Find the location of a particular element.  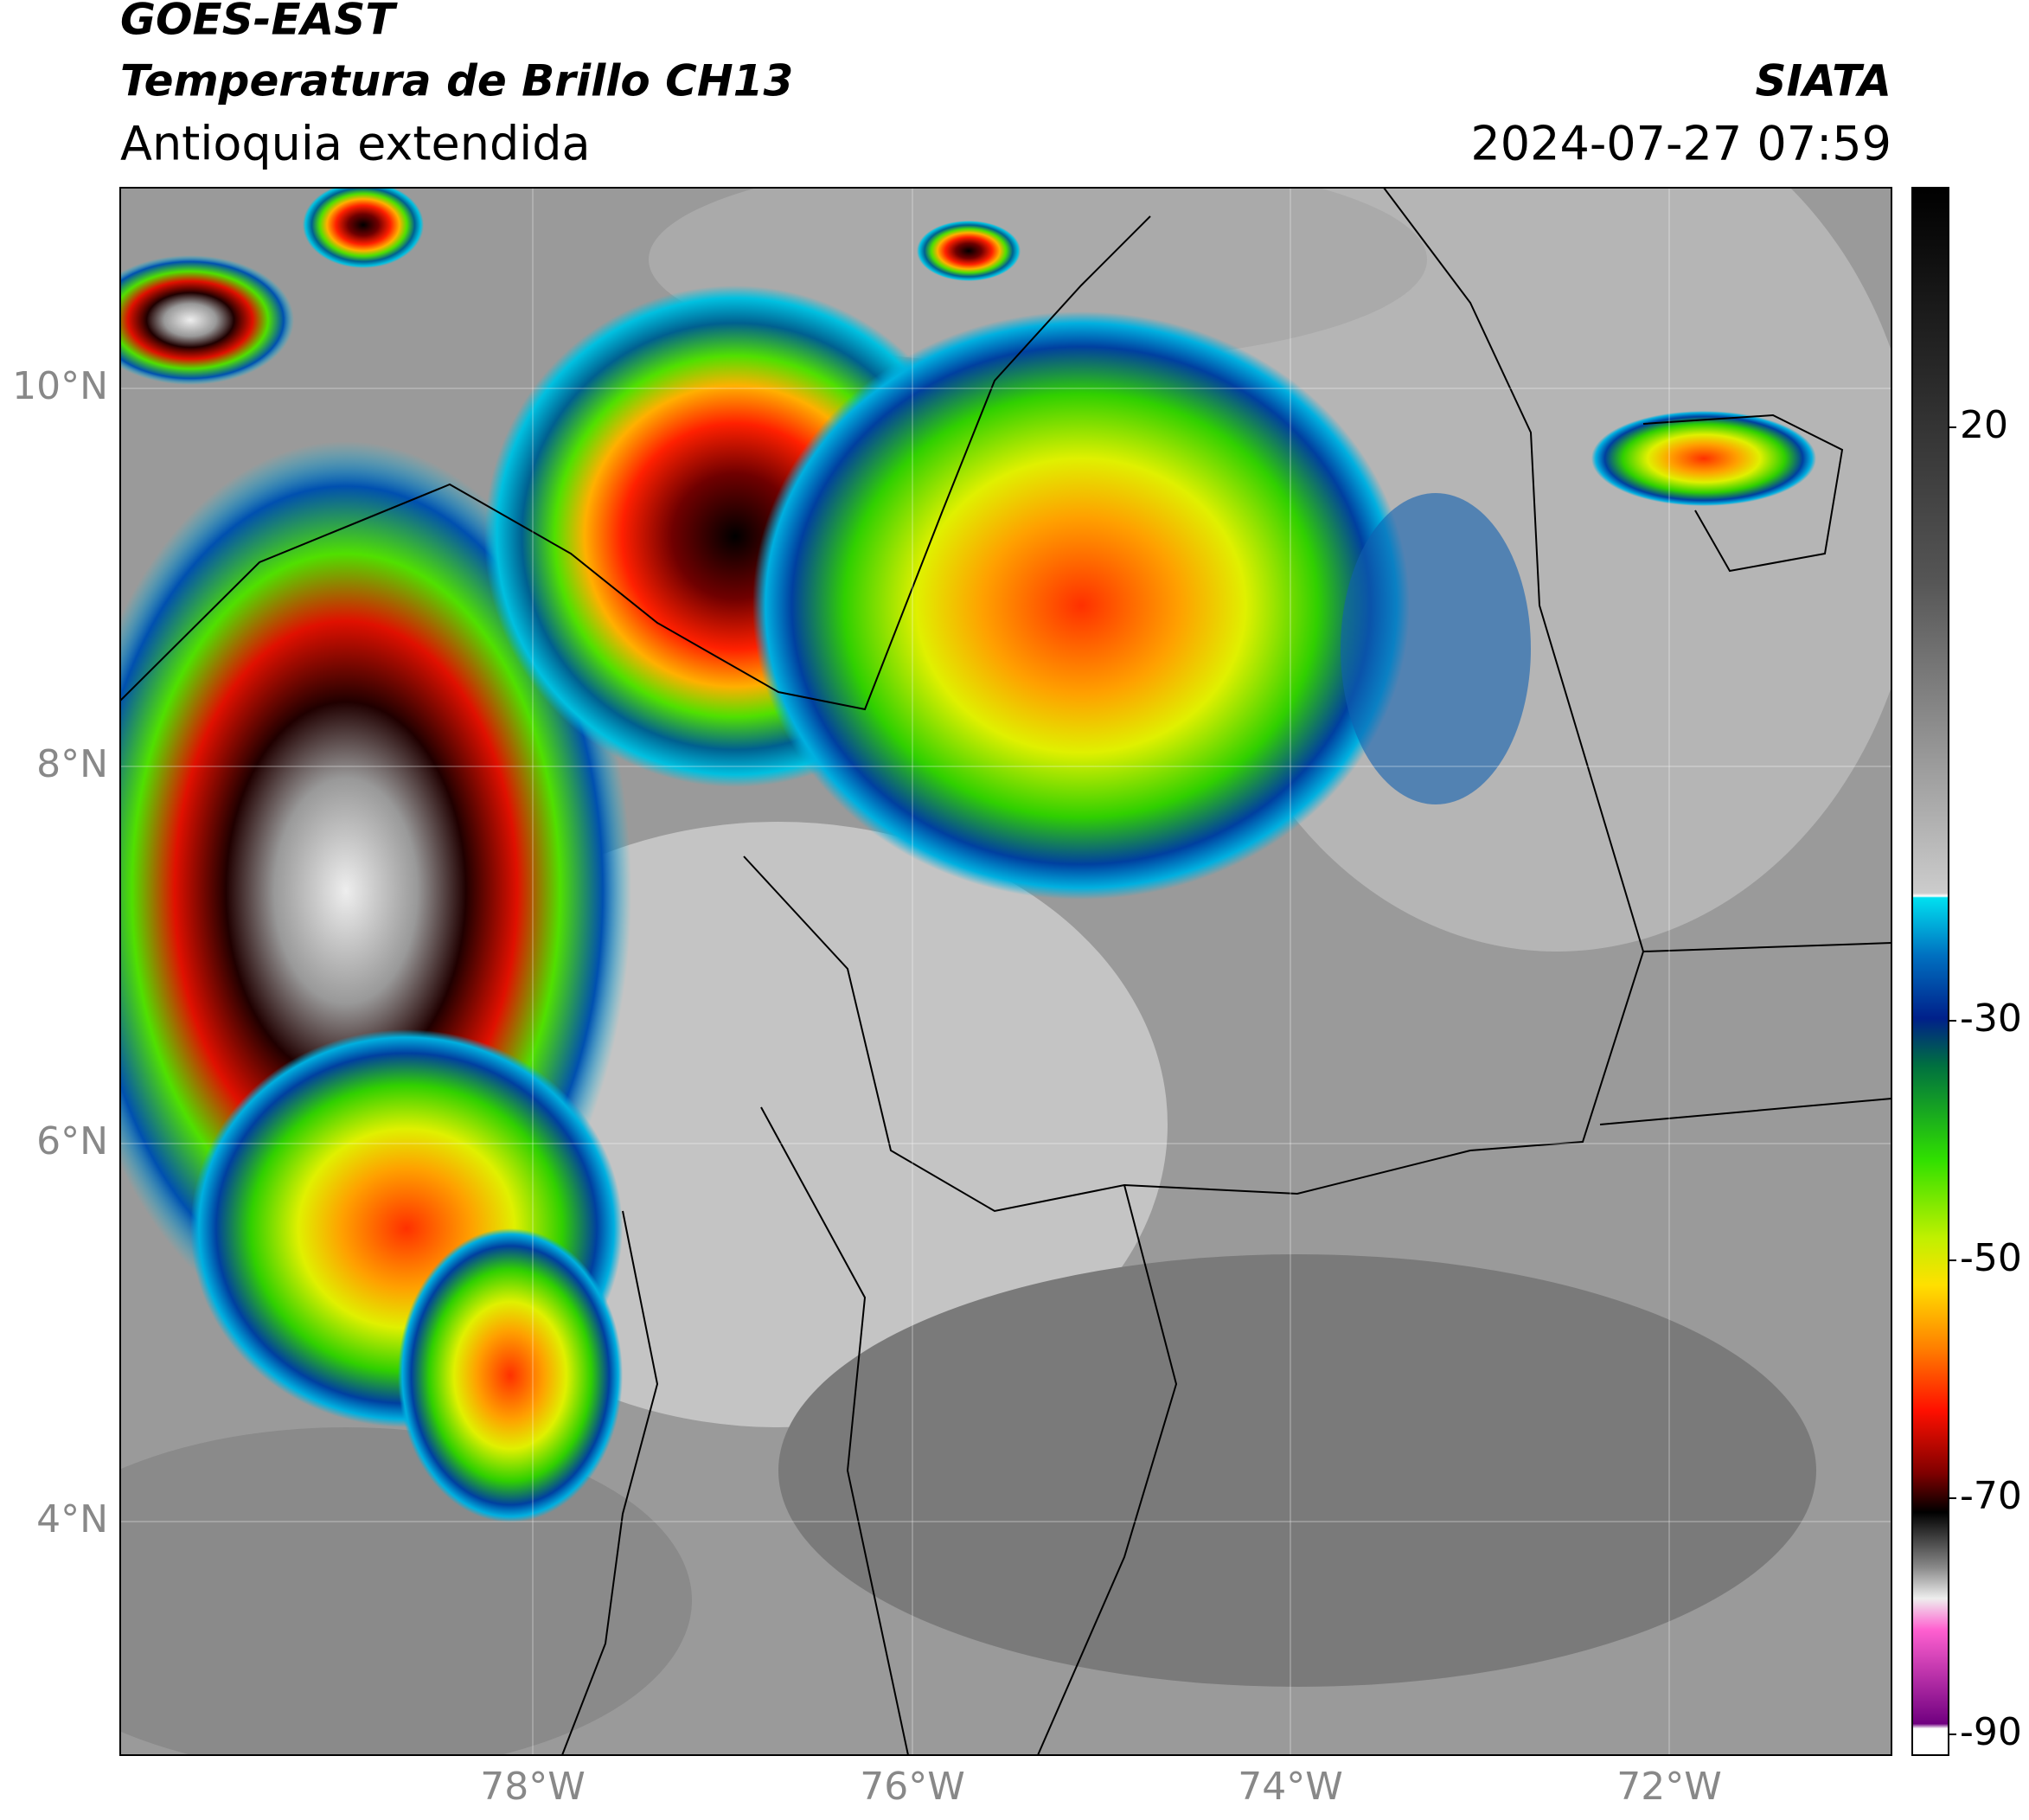

datetime-label: 2024-07-27 07:59 is located at coordinates (1680, 144).